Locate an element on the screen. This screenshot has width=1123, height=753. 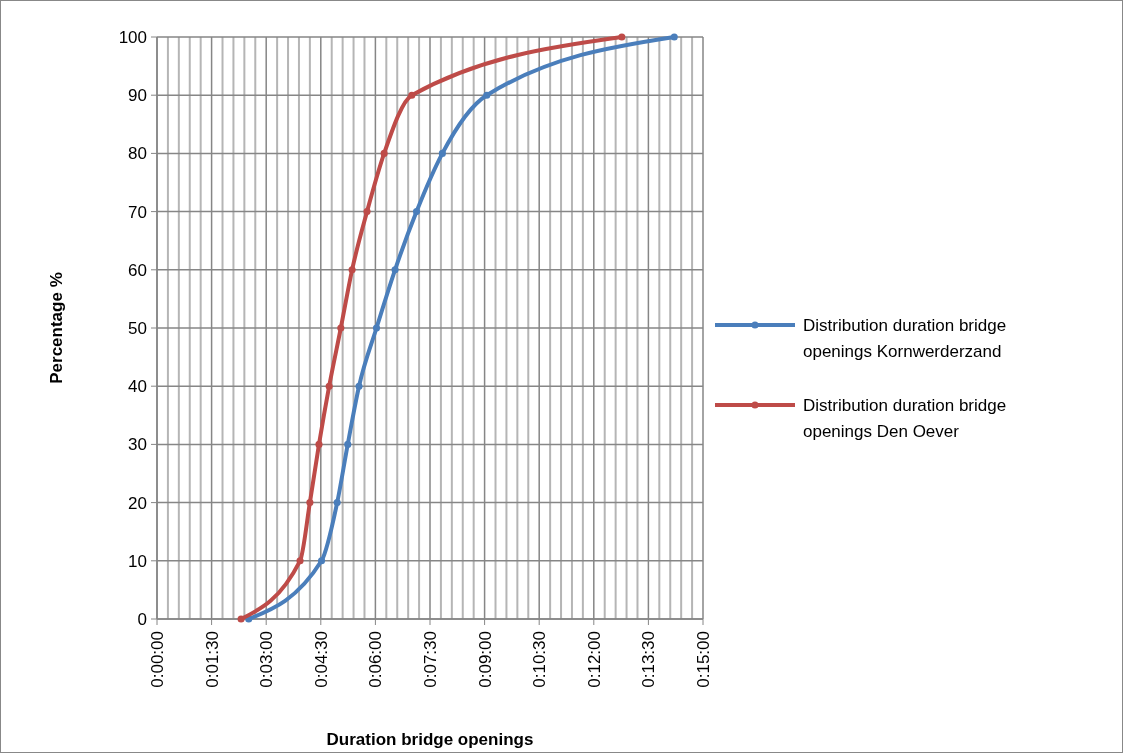
x-tick-label: 0:03:00 is located at coordinates (267, 659).